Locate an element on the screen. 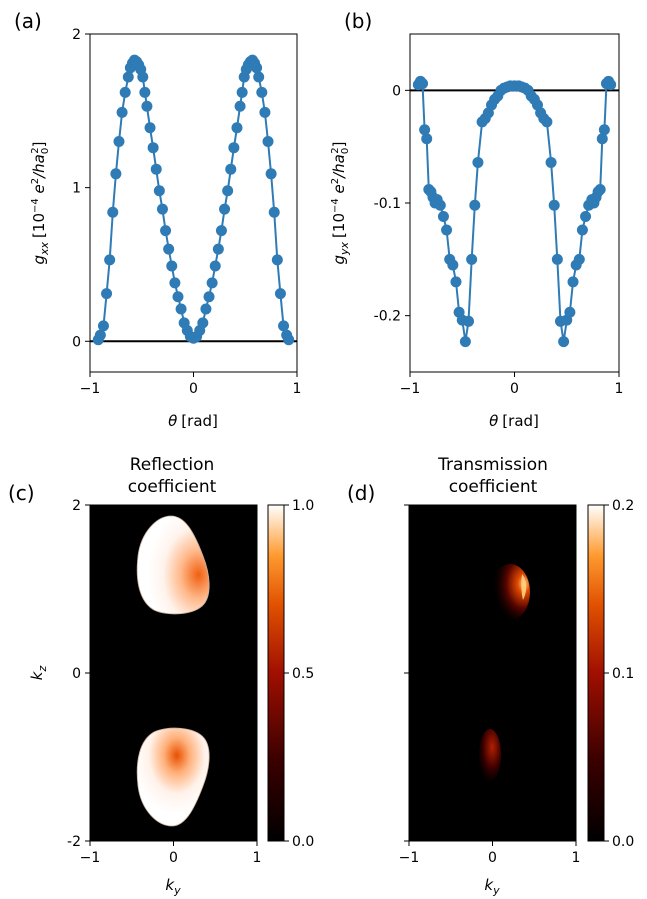  ticks-b: −1 0 1 0 -0.1 -0.2 is located at coordinates (499, 240).